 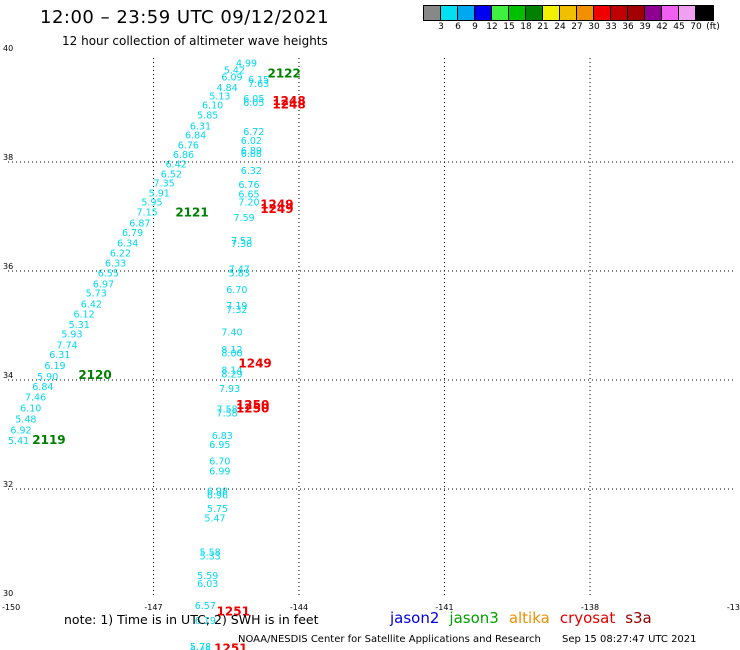 What do you see at coordinates (590, 607) in the screenshot?
I see `x-tick-label: -138` at bounding box center [590, 607].